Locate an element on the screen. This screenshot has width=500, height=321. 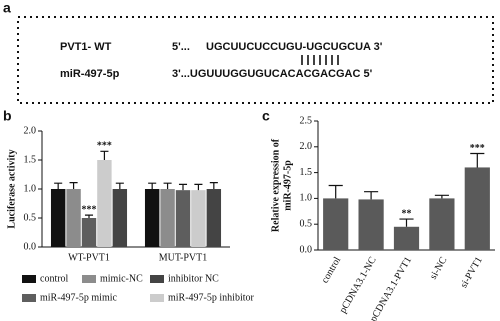
y-axis-label: miR-497-5p is located at coordinates (287, 185).